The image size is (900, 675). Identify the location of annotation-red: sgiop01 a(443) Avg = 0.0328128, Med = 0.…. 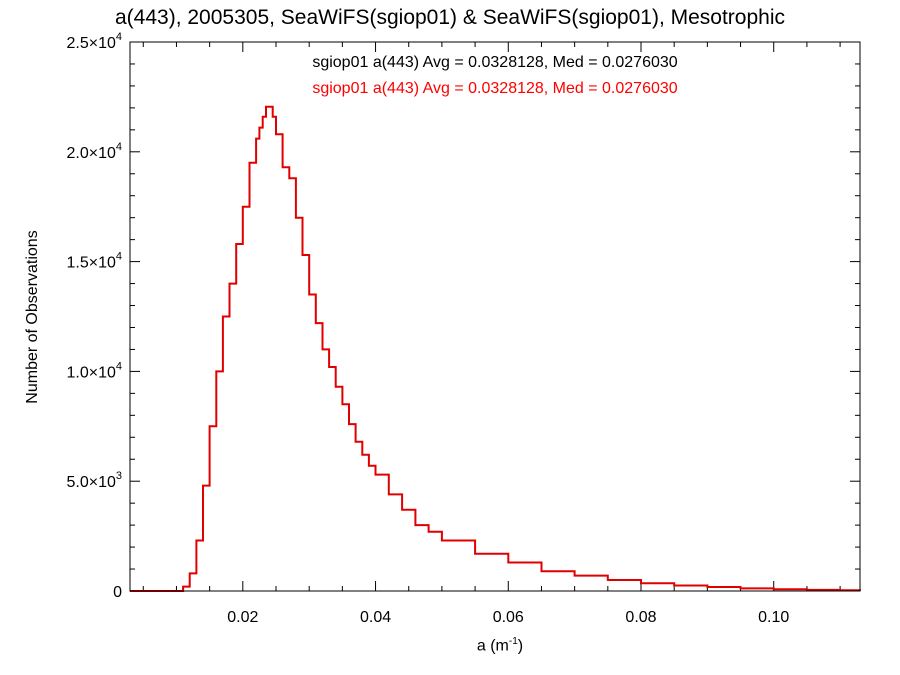
(495, 88).